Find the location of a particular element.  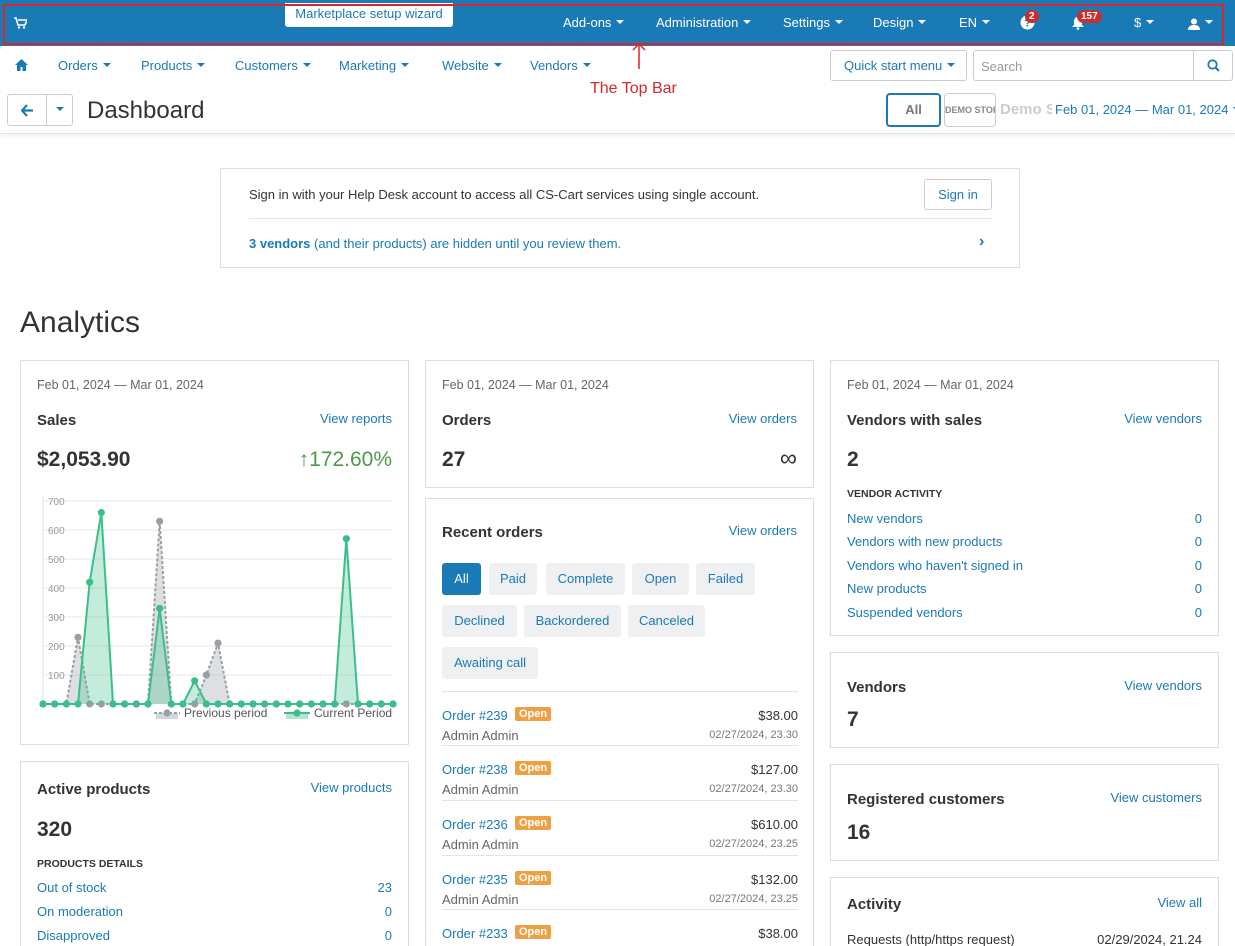

marketplace-wizard-button: Marketplace setup wizard is located at coordinates (369, 15).